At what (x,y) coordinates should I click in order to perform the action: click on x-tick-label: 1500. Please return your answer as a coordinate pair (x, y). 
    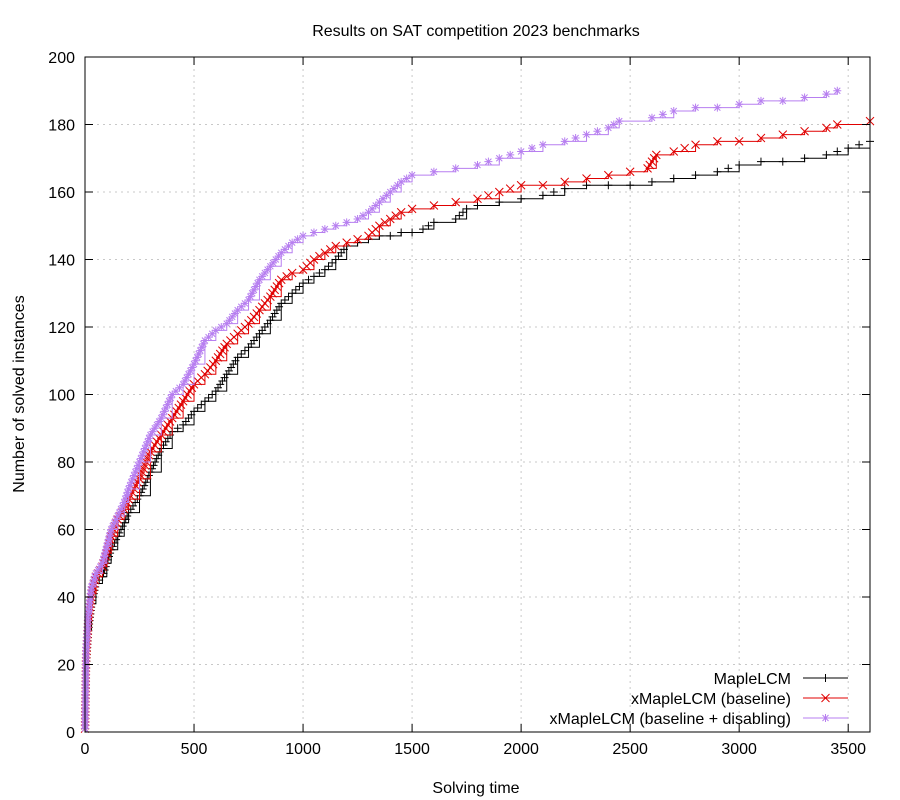
    Looking at the image, I should click on (412, 749).